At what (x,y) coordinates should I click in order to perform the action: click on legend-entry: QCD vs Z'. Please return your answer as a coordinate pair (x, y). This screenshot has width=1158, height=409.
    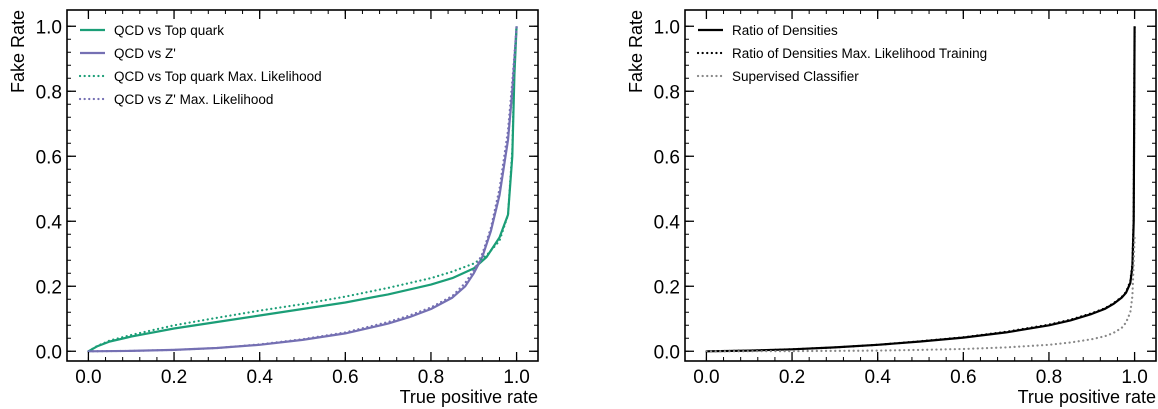
    Looking at the image, I should click on (145, 53).